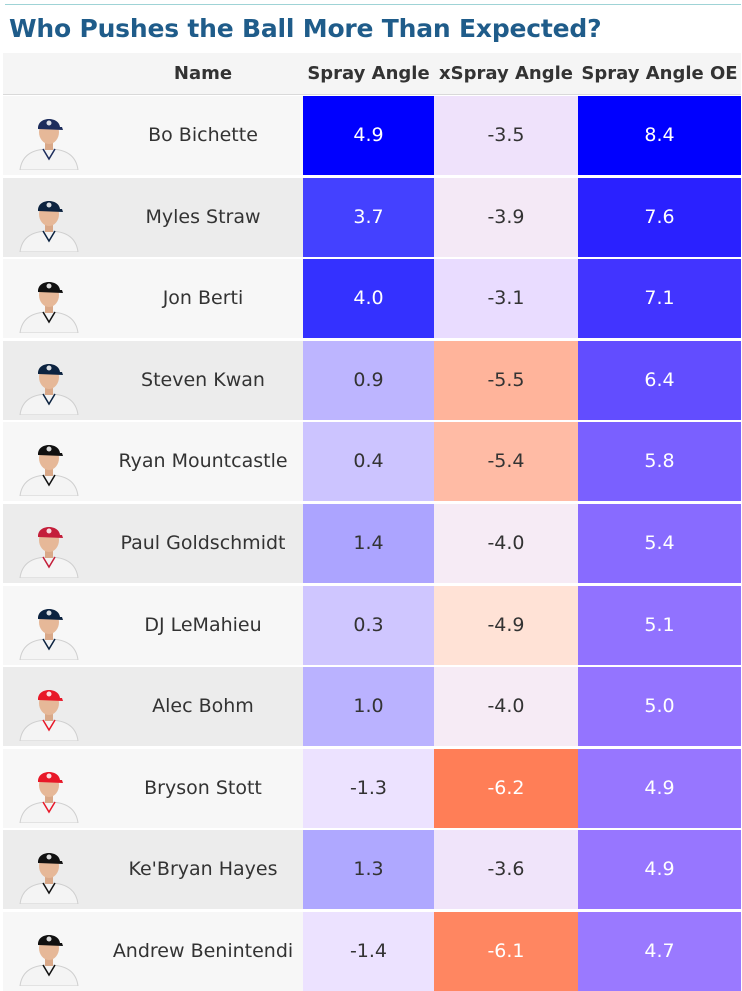 The width and height of the screenshot is (742, 991). Describe the element at coordinates (368, 869) in the screenshot. I see `spray-angle-cell: 1.3` at that location.